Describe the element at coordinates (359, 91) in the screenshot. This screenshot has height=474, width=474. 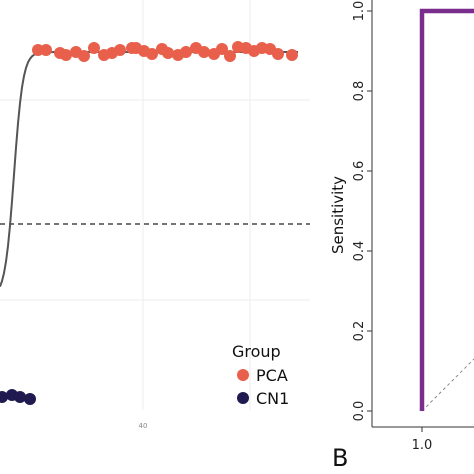
I see `y-tick-label: 0.8` at that location.